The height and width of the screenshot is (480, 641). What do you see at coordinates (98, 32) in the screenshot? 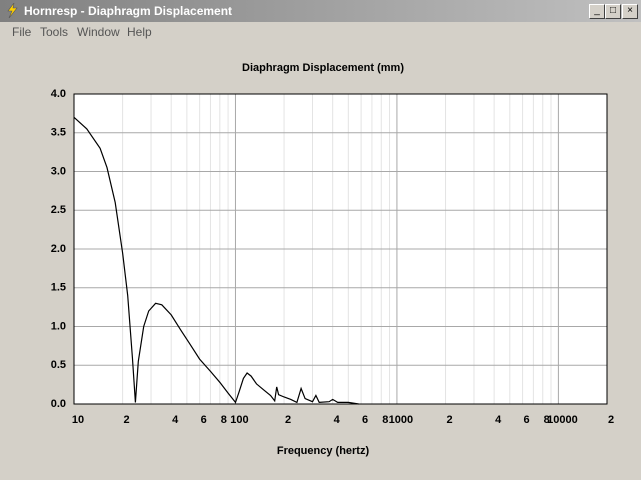
I see `menu-item: Window` at bounding box center [98, 32].